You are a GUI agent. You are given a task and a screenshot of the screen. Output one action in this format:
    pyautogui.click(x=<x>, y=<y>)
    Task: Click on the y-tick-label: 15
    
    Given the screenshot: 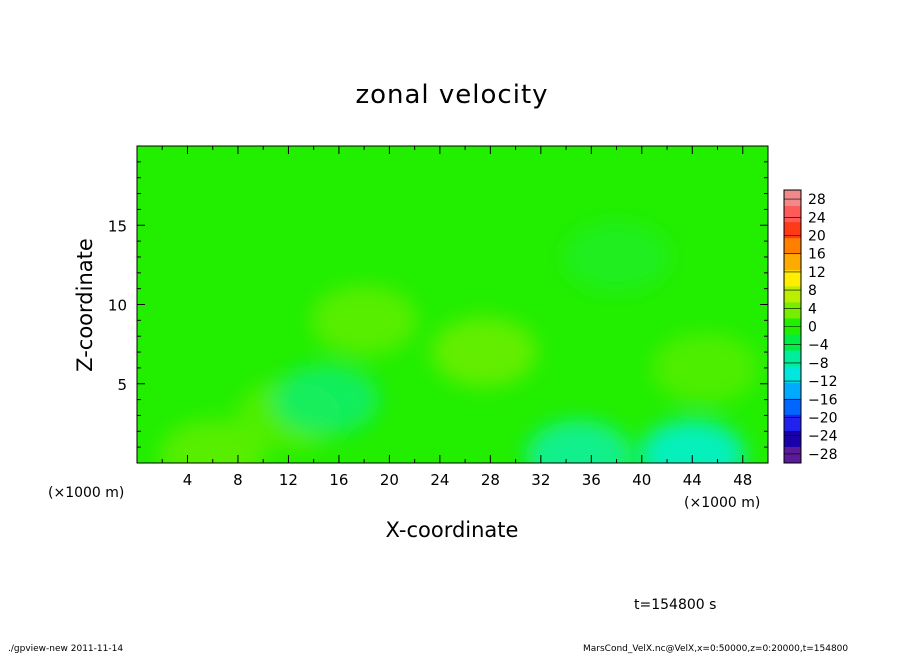 What is the action you would take?
    pyautogui.click(x=117, y=226)
    